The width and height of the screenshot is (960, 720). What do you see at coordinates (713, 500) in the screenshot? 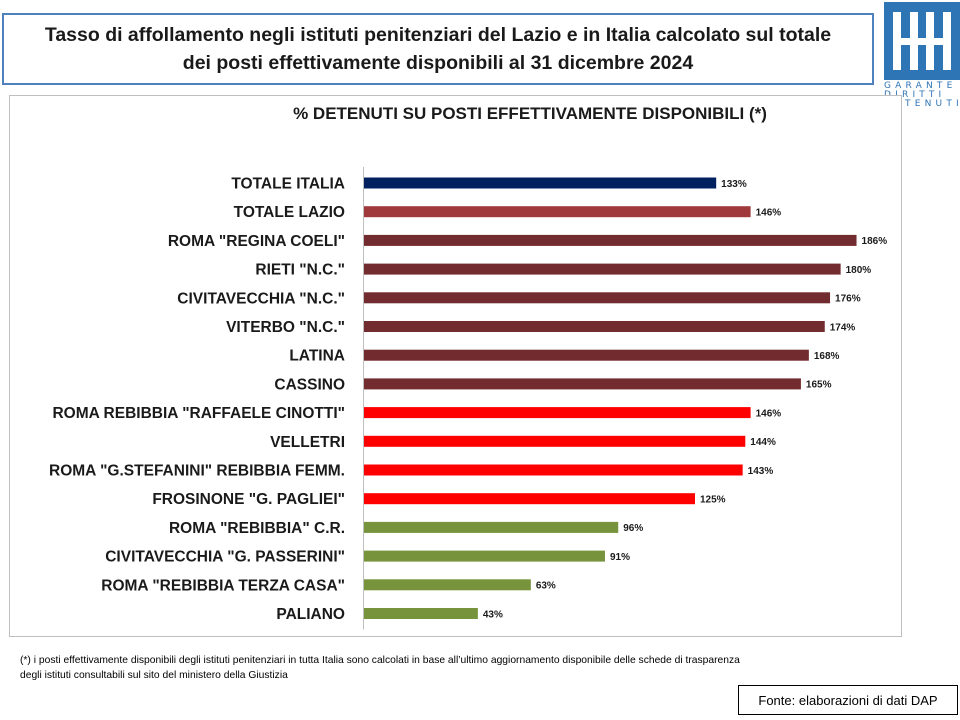
I see `data-label: 125%` at bounding box center [713, 500].